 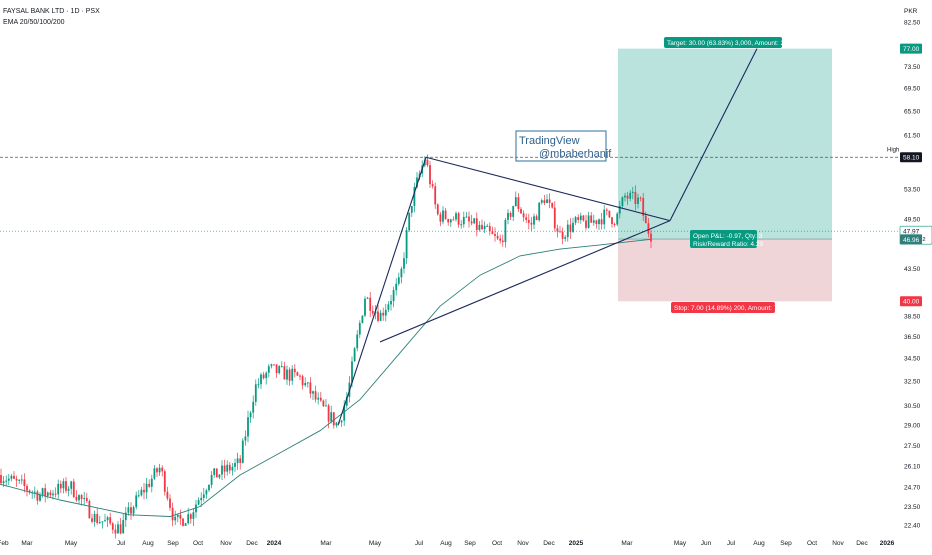 I want to click on time-tick-label: Oct, so click(x=497, y=543).